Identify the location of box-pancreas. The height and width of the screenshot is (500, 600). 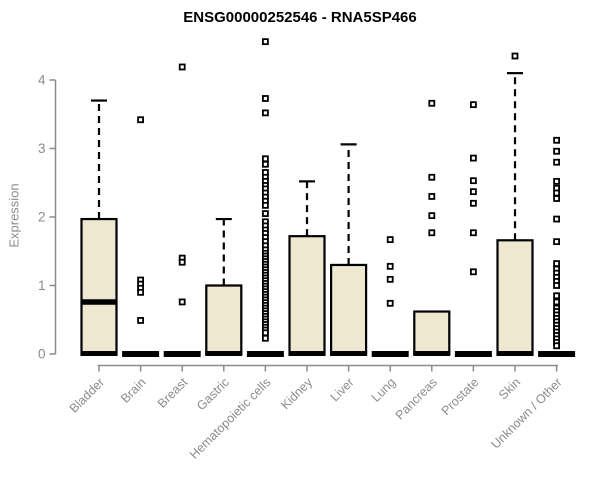
(432, 333).